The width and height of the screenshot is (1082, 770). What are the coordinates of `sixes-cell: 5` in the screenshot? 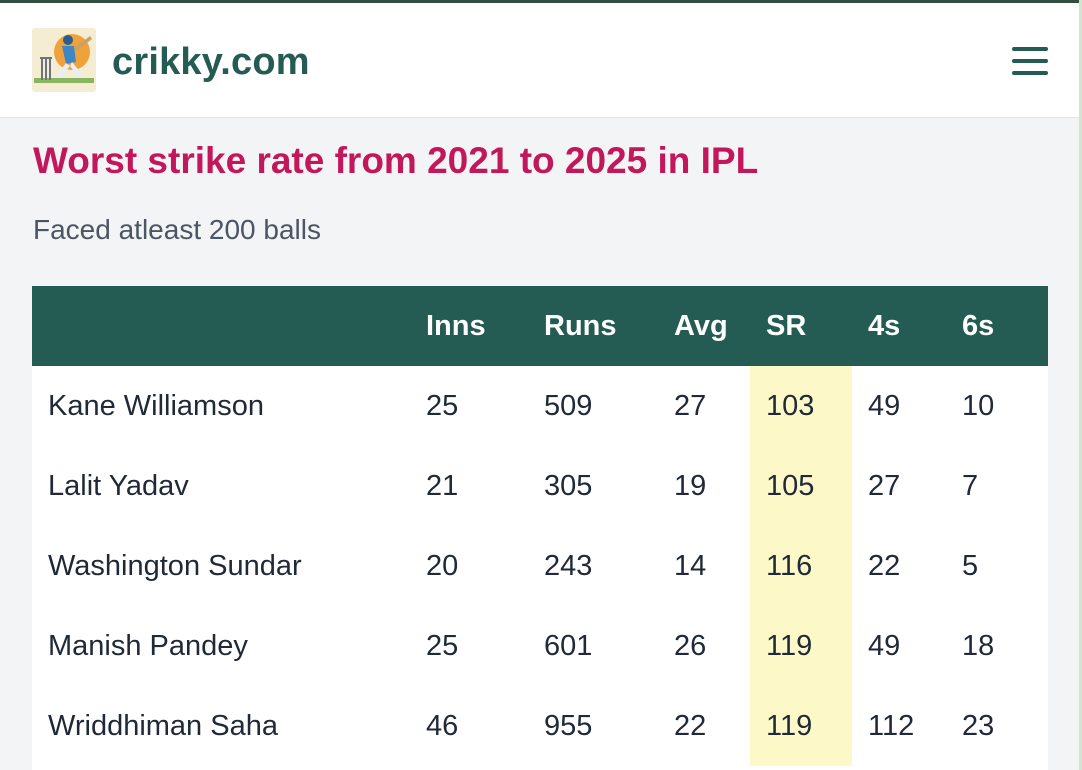 It's located at (970, 565).